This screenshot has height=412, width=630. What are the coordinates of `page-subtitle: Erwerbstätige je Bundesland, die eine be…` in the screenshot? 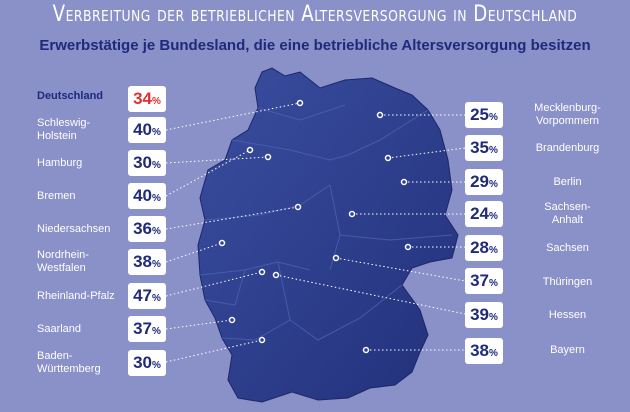 It's located at (315, 45).